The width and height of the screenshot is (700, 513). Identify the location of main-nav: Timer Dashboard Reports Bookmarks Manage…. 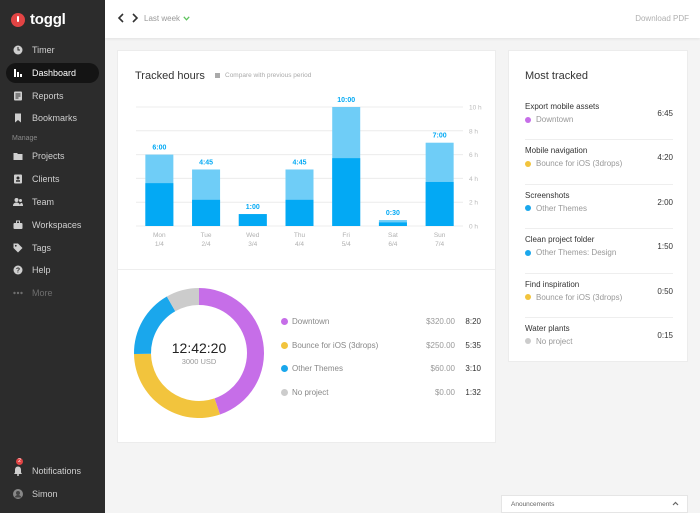
(52, 173).